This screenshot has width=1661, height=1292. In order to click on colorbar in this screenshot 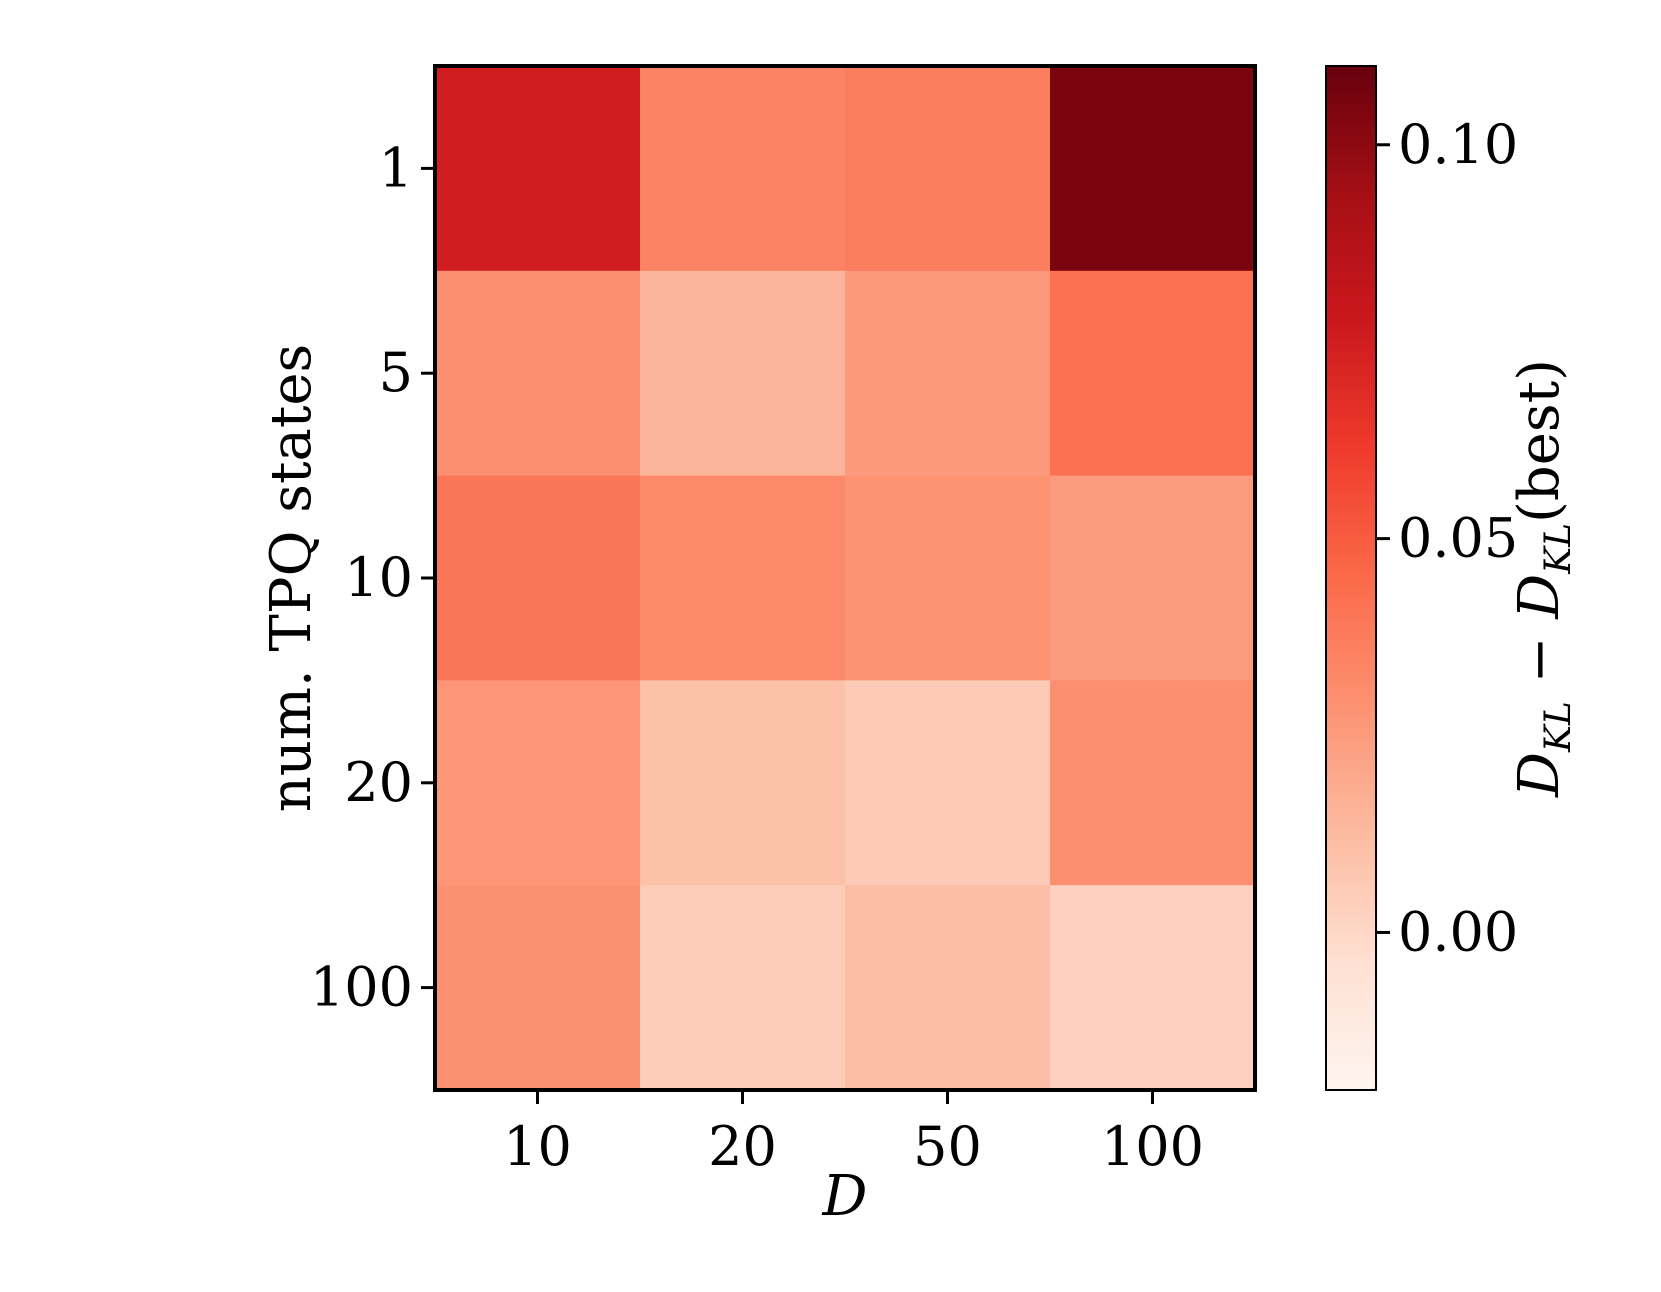, I will do `click(1351, 578)`.